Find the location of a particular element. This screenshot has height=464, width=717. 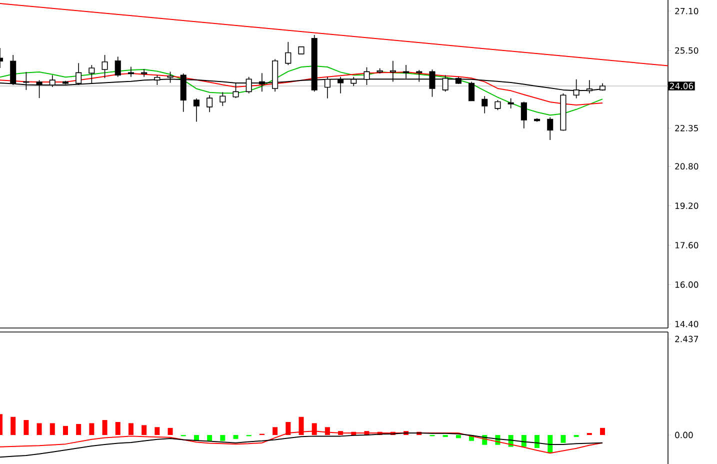

y-tick-label: 16.00 is located at coordinates (686, 284).